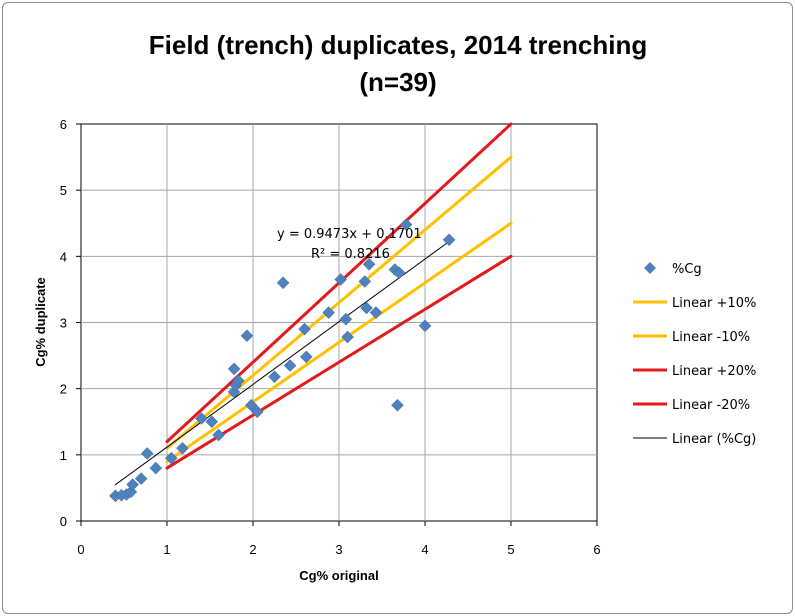 Image resolution: width=795 pixels, height=616 pixels. What do you see at coordinates (596, 549) in the screenshot?
I see `x-tick-label: 6` at bounding box center [596, 549].